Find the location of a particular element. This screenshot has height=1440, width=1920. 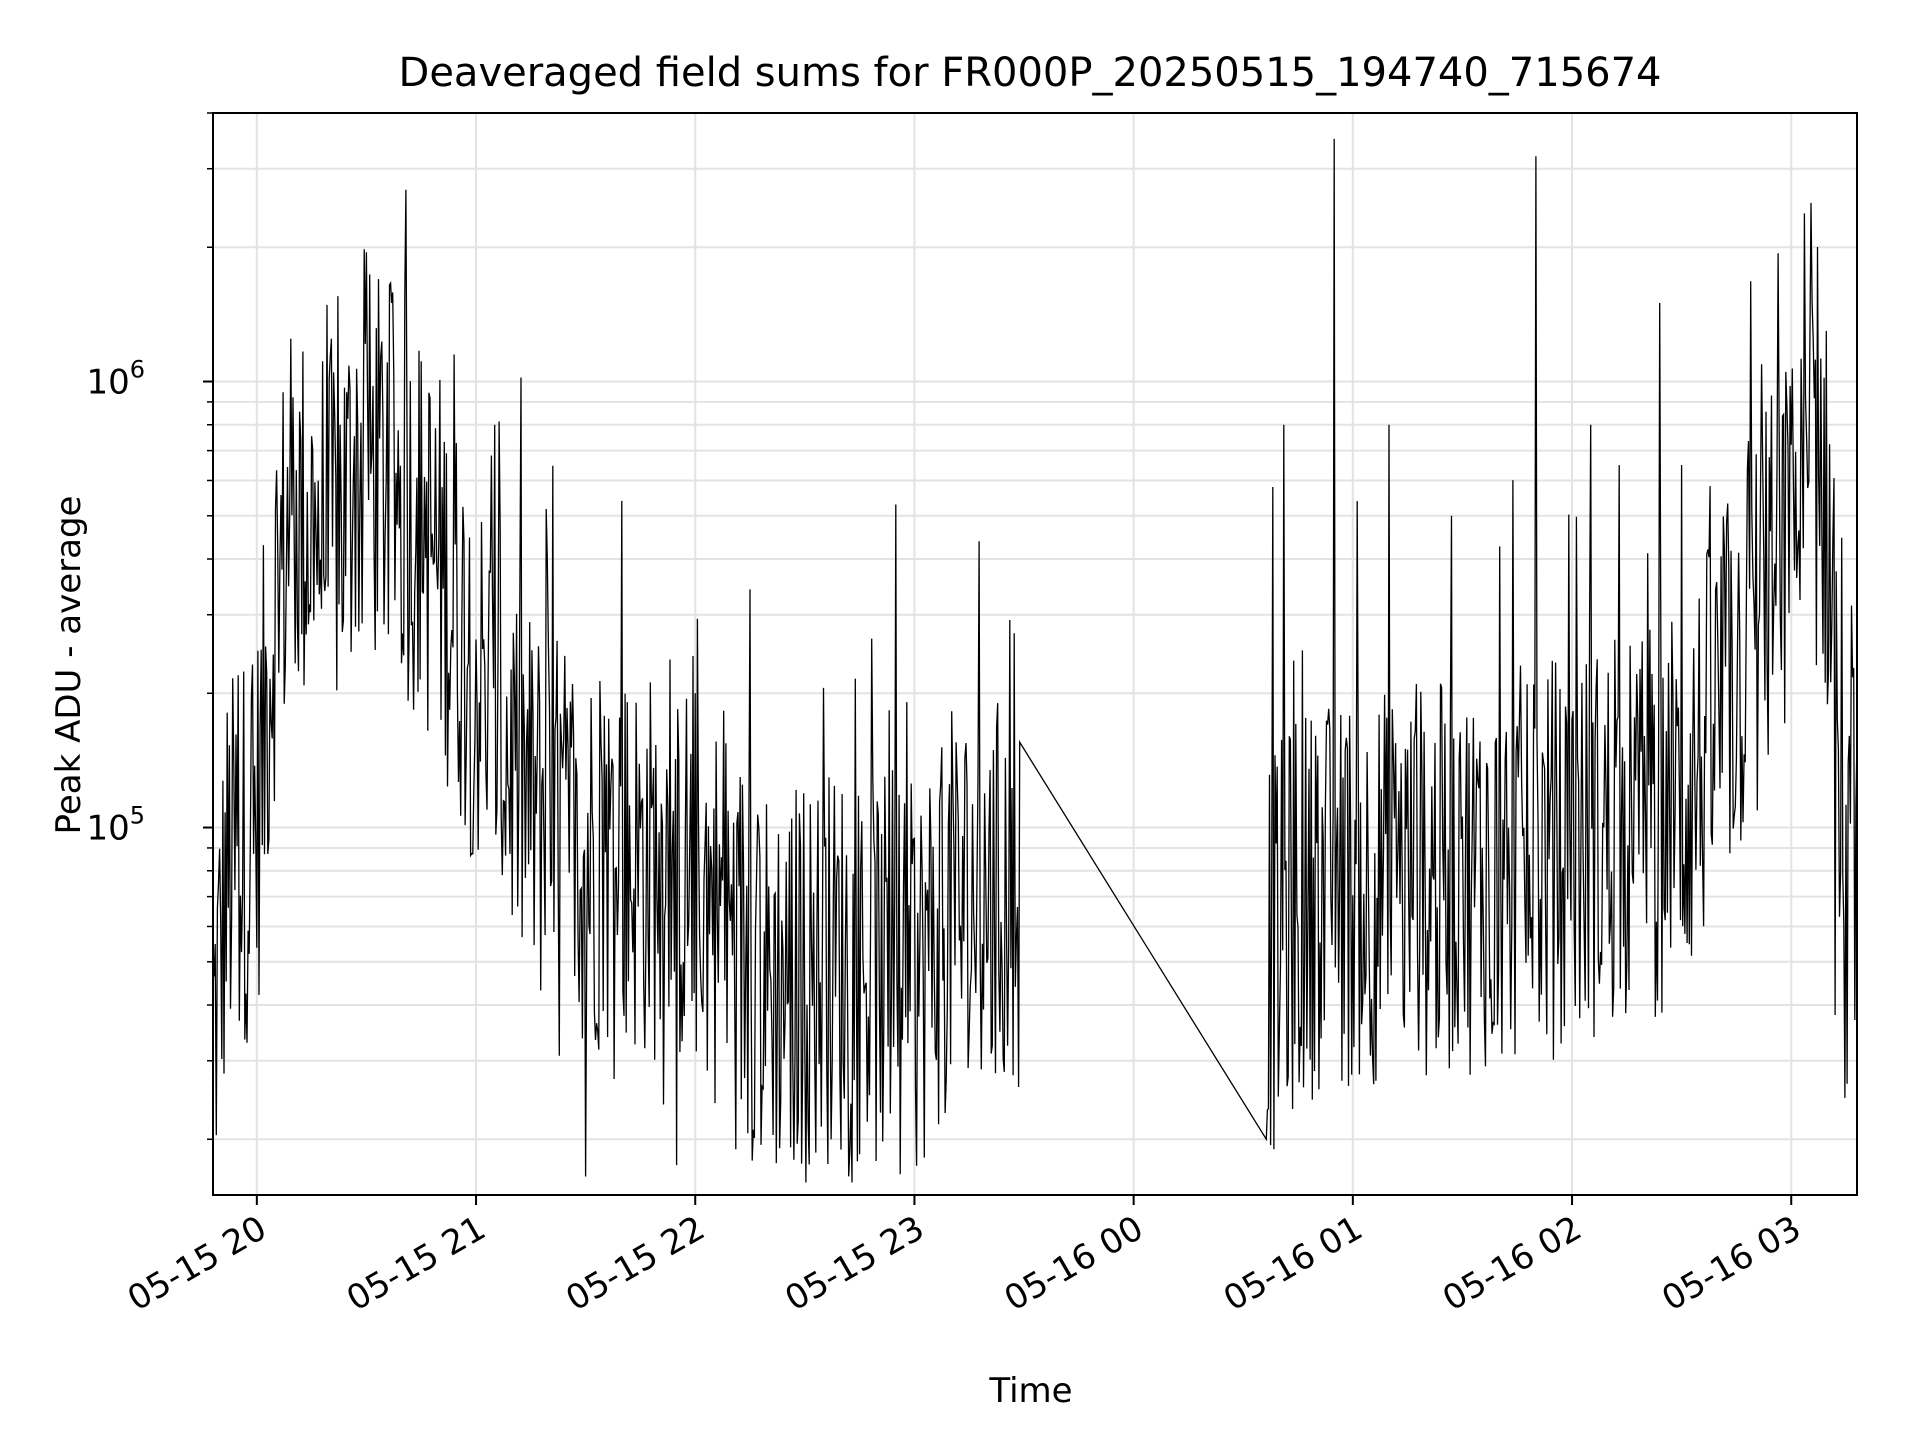

x-tick-label: 05-15 20 is located at coordinates (197, 1263).